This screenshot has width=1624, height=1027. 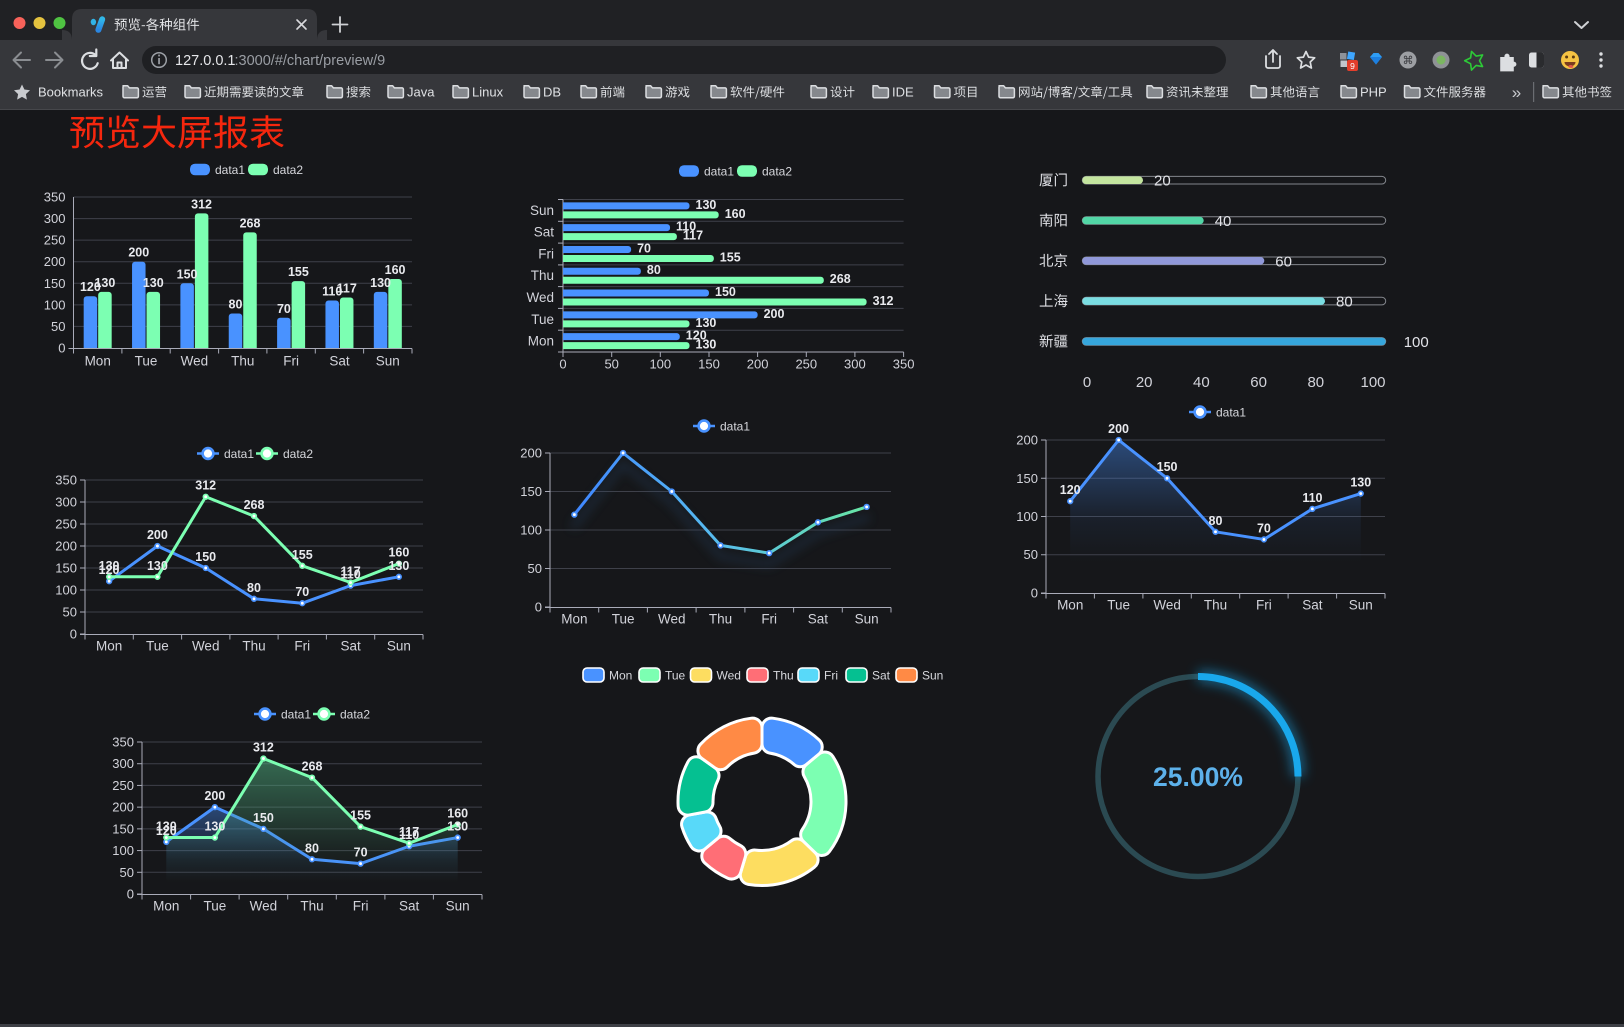 What do you see at coordinates (254, 505) in the screenshot?
I see `svg-text: 268` at bounding box center [254, 505].